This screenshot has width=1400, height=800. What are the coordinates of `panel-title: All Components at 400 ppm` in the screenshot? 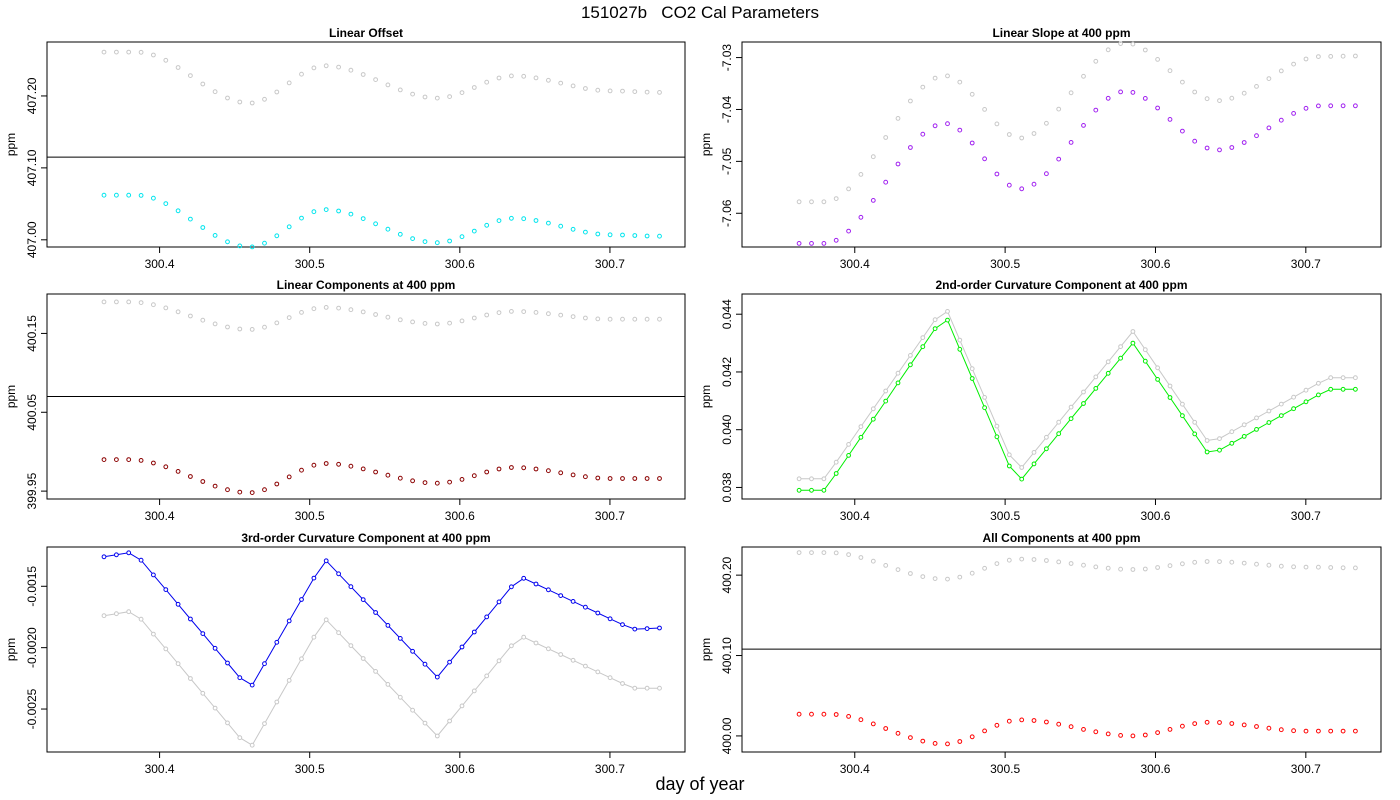 It's located at (1061, 538).